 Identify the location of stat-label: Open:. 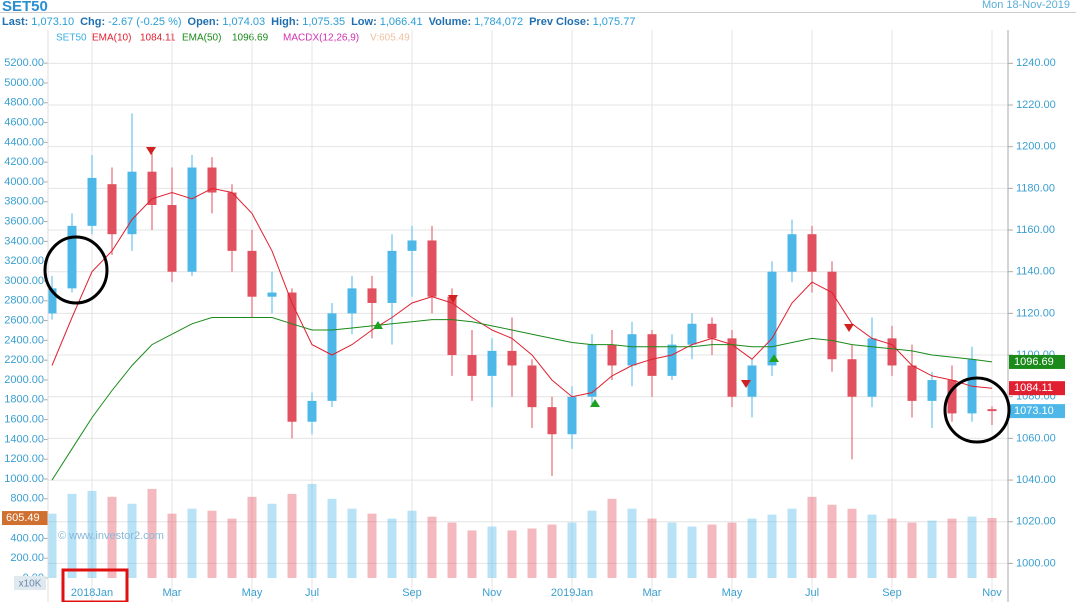
(204, 22).